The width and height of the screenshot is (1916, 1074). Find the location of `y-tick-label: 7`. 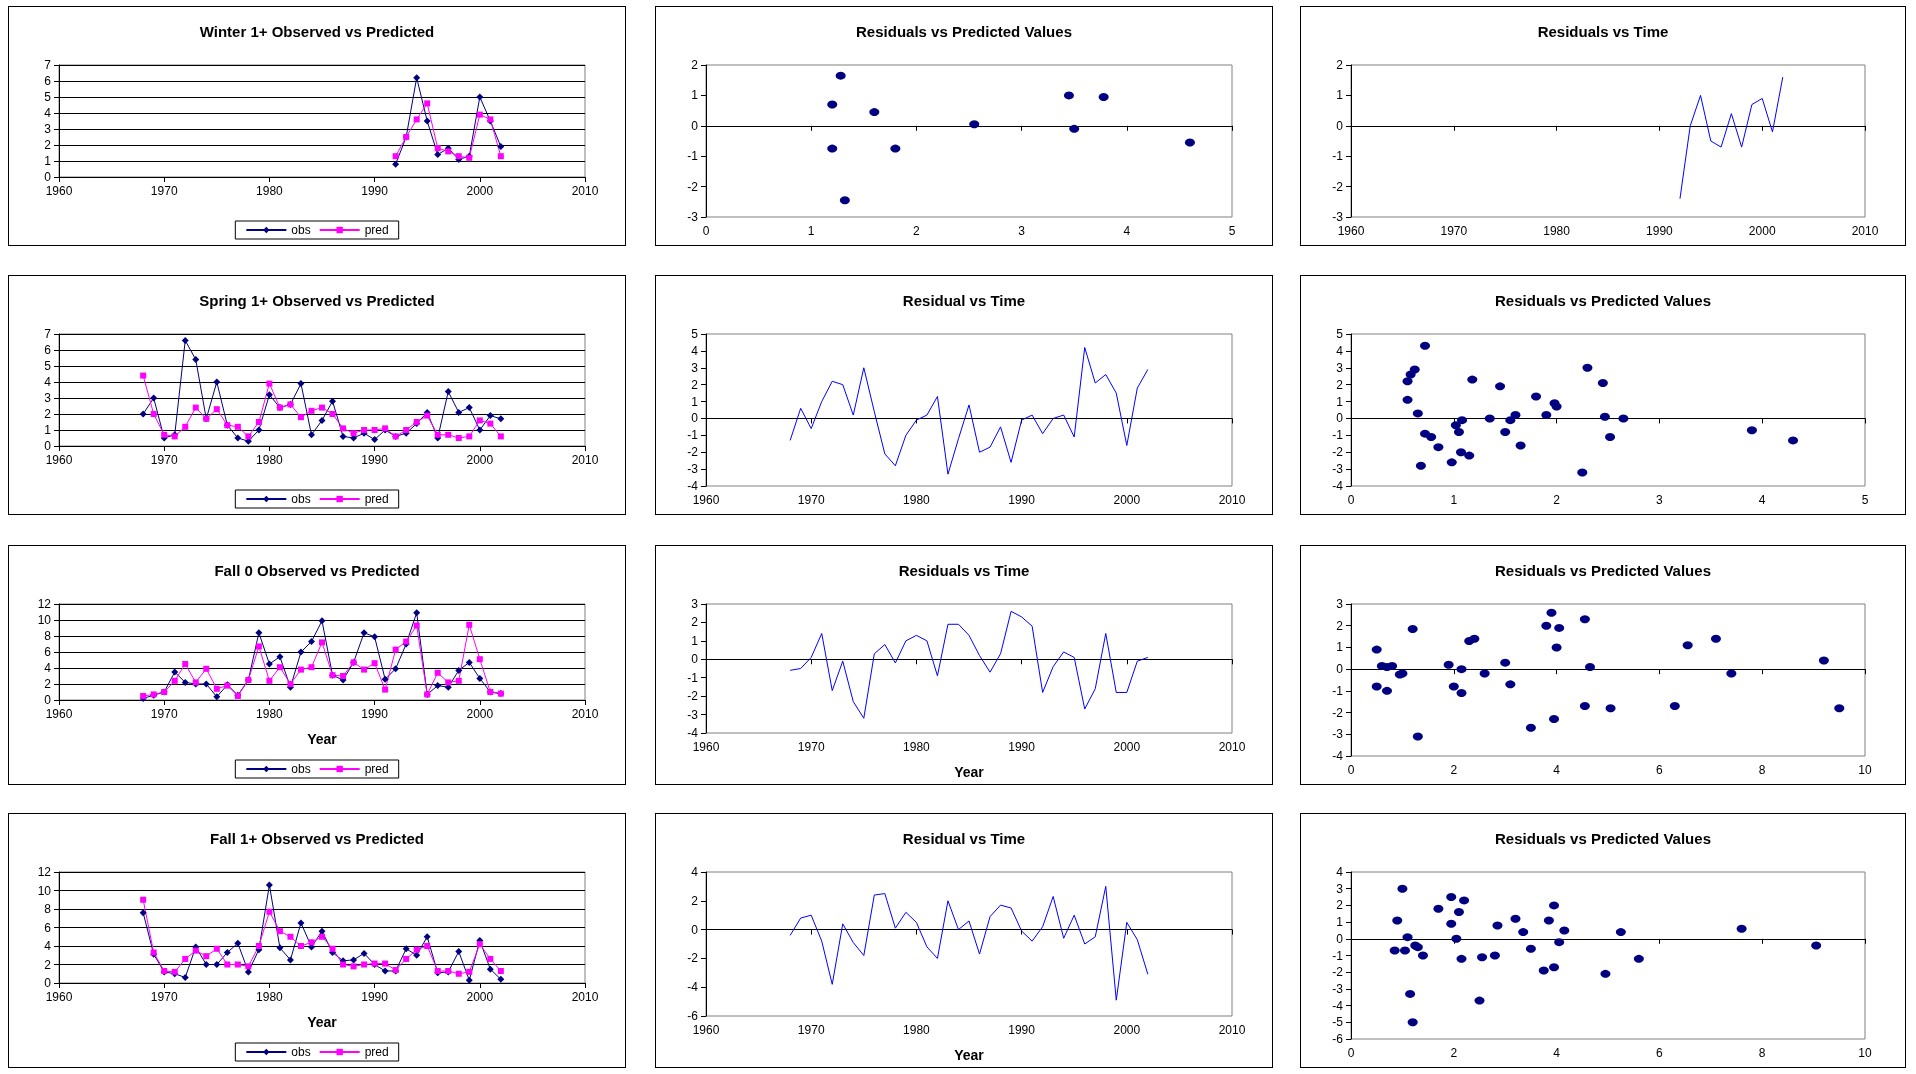

y-tick-label: 7 is located at coordinates (48, 65).